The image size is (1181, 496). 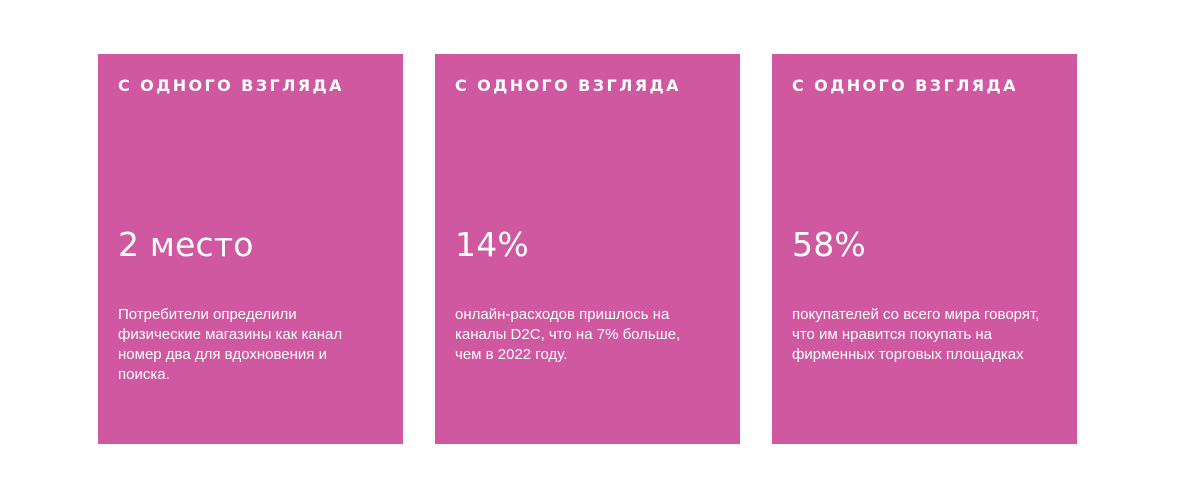 I want to click on card-description-line: номер два для вдохновения и, so click(x=222, y=354).